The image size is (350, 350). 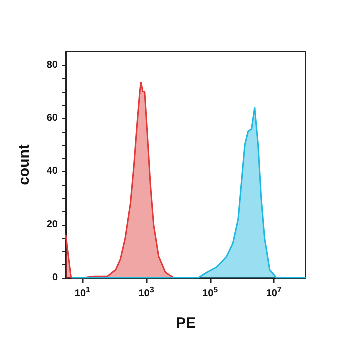 I want to click on y-axis-title: count, so click(x=24, y=165).